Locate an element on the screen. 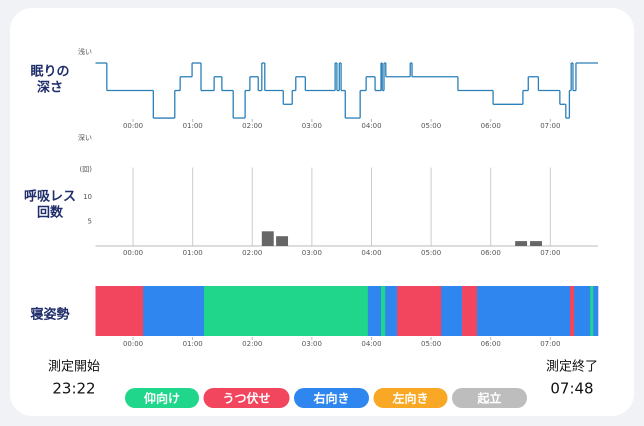 The image size is (644, 426). y-unit: (回) is located at coordinates (86, 170).